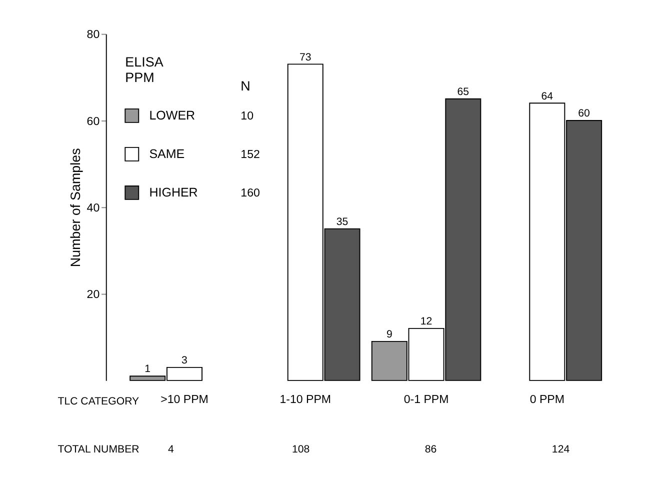  I want to click on annotation: 10, so click(247, 116).